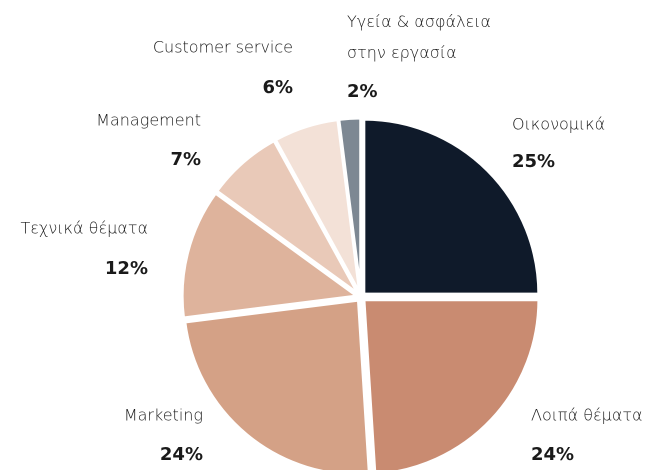 The height and width of the screenshot is (470, 654). Describe the element at coordinates (126, 268) in the screenshot. I see `value-label: 12%` at that location.